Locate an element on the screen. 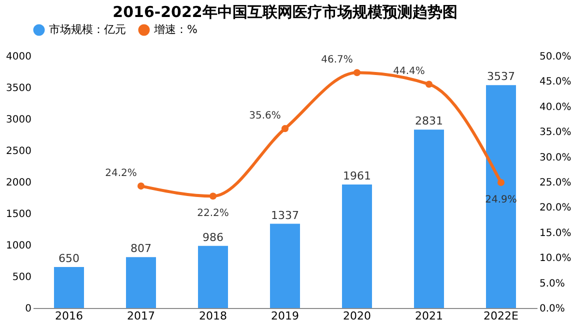 The height and width of the screenshot is (326, 576). y-tick-label: 2000 is located at coordinates (19, 183).